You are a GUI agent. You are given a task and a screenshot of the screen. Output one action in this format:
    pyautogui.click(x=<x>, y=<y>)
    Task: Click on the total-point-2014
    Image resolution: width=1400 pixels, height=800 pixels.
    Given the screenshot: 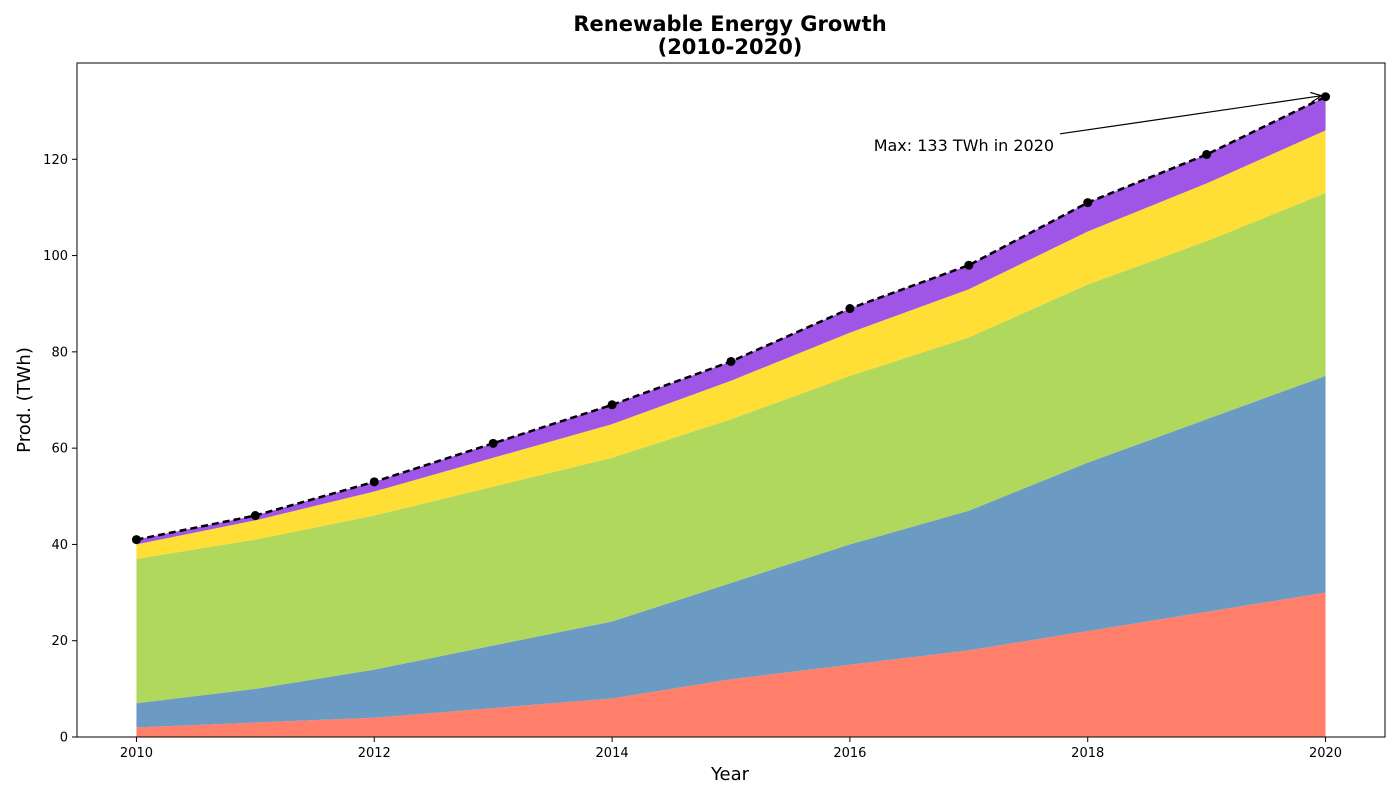 What is the action you would take?
    pyautogui.click(x=612, y=405)
    